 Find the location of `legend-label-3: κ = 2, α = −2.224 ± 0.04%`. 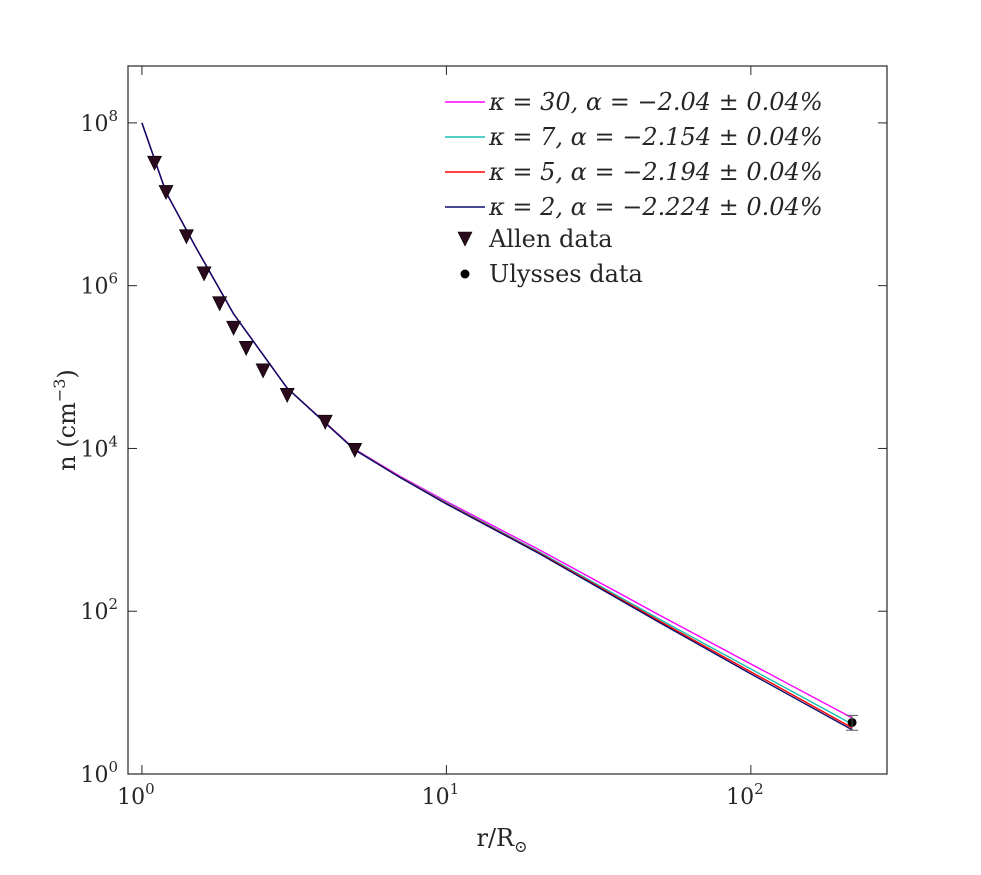

legend-label-3: κ = 2, α = −2.224 ± 0.04% is located at coordinates (655, 207).